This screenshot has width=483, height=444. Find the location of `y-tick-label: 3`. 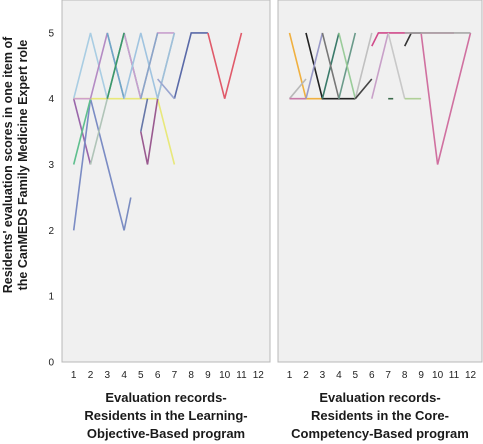

y-tick-label: 3 is located at coordinates (51, 165).